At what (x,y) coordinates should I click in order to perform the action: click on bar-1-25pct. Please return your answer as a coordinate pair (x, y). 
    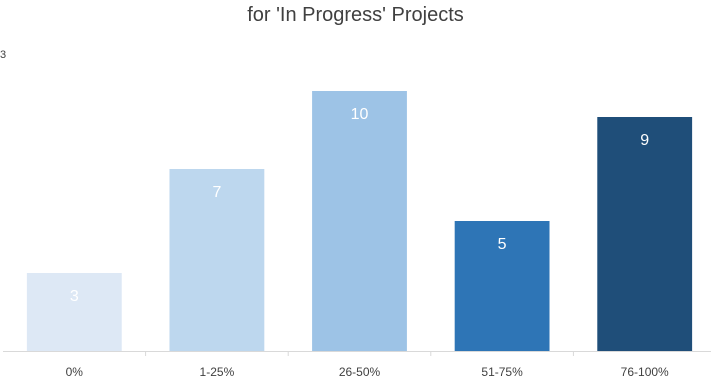
    Looking at the image, I should click on (217, 260).